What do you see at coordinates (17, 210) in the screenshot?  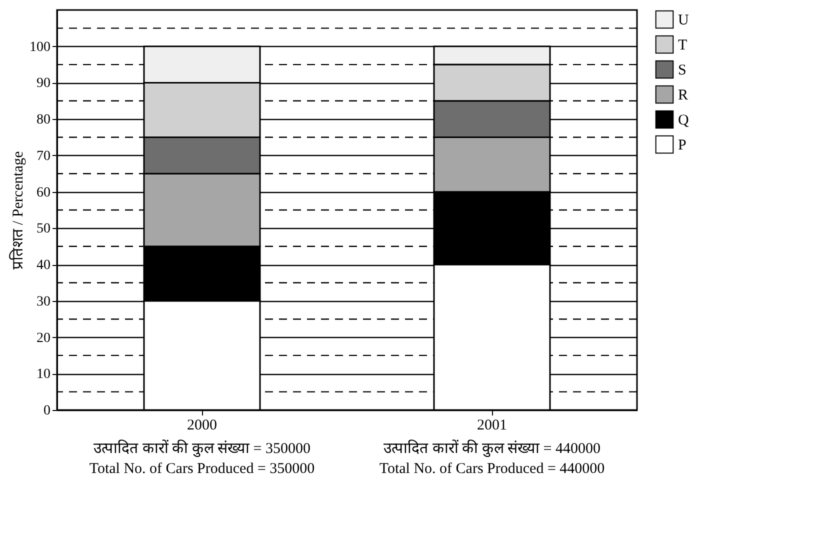 I see `y-axis-title: प्रतिशत / Percentage` at bounding box center [17, 210].